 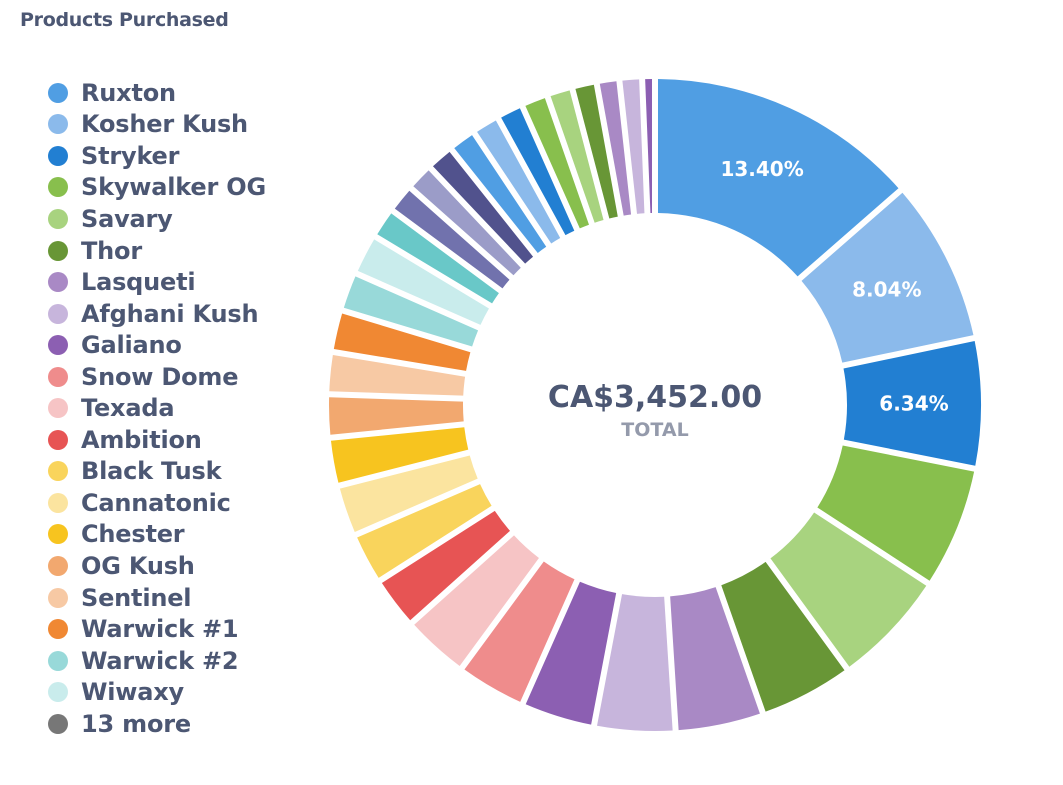 I want to click on legend-label: Black Tusk, so click(x=151, y=471).